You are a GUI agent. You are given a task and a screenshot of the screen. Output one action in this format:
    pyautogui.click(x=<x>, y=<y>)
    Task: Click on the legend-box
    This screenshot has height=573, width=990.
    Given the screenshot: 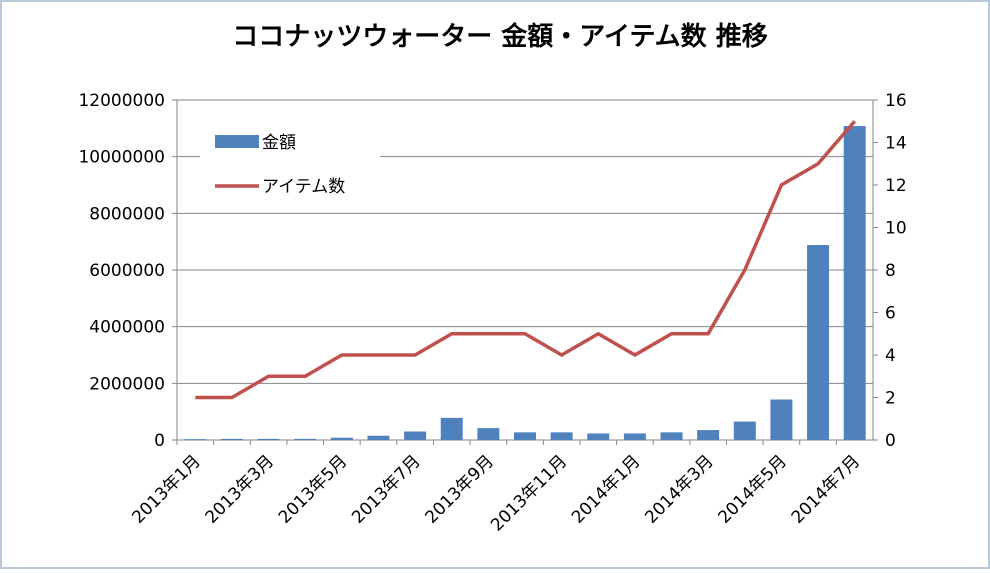 What is the action you would take?
    pyautogui.click(x=290, y=163)
    